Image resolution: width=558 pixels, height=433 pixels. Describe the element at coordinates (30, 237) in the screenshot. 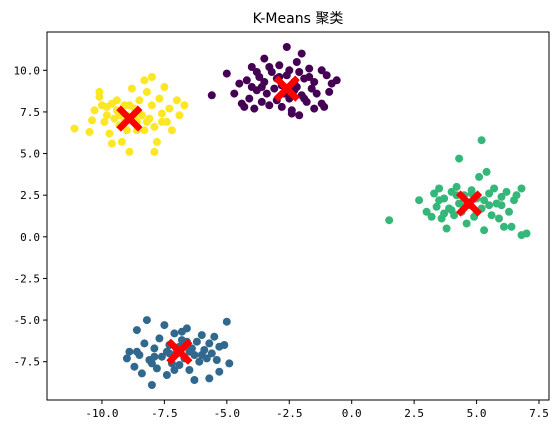

I see `y-tick-label: 0.0` at that location.